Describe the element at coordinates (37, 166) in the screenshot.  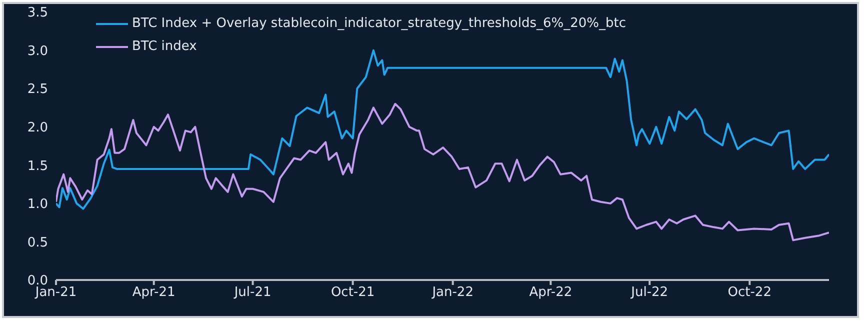
I see `y-tick-label: 1.5` at that location.